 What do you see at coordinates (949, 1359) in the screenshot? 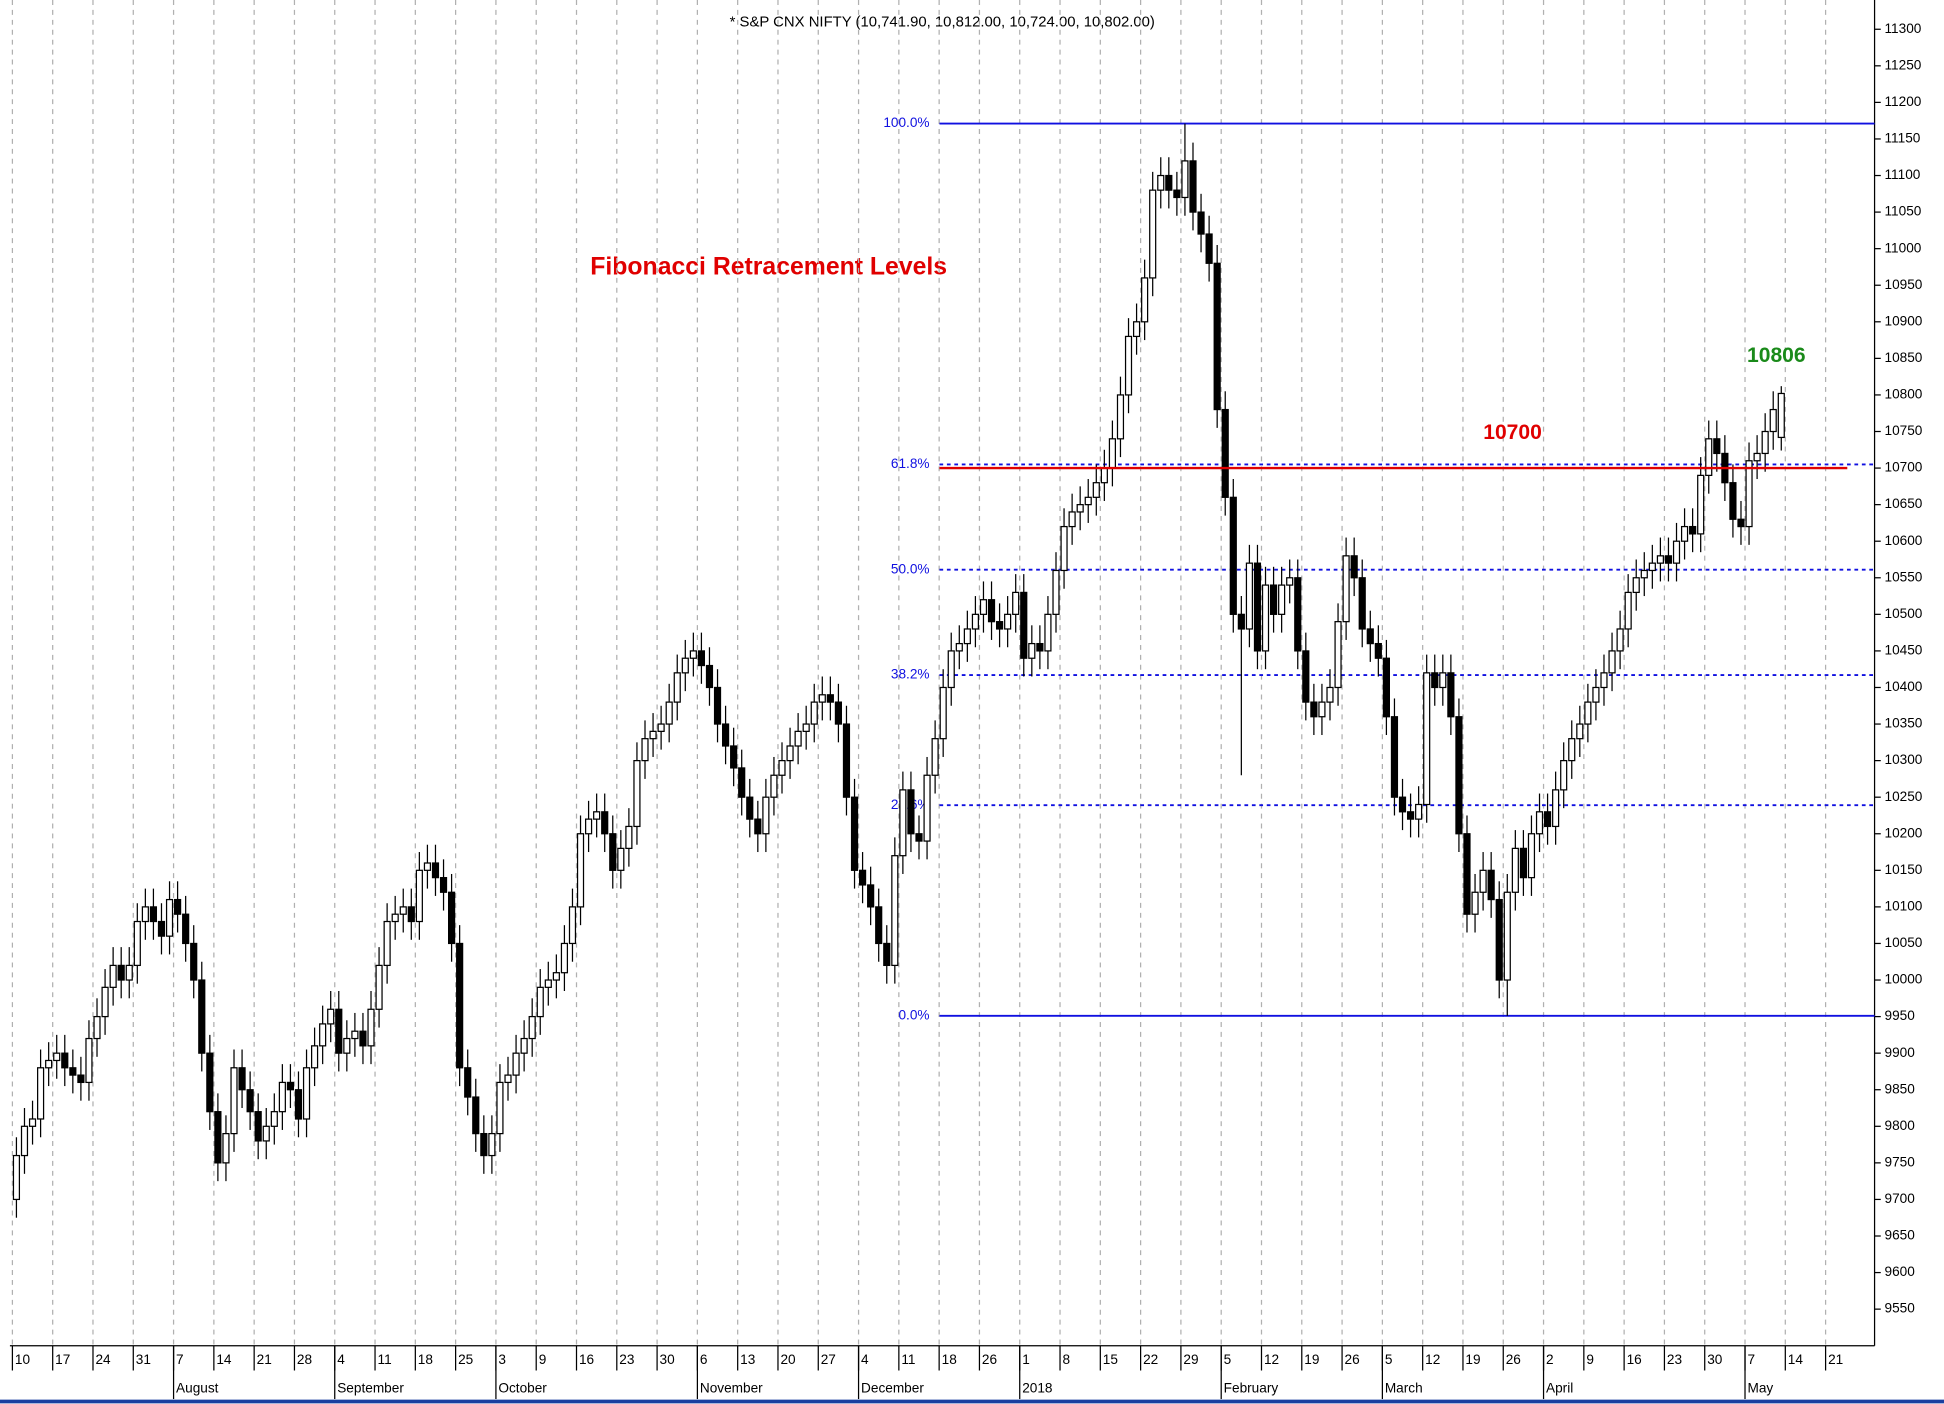
I see `x-tick-label: 18` at bounding box center [949, 1359].